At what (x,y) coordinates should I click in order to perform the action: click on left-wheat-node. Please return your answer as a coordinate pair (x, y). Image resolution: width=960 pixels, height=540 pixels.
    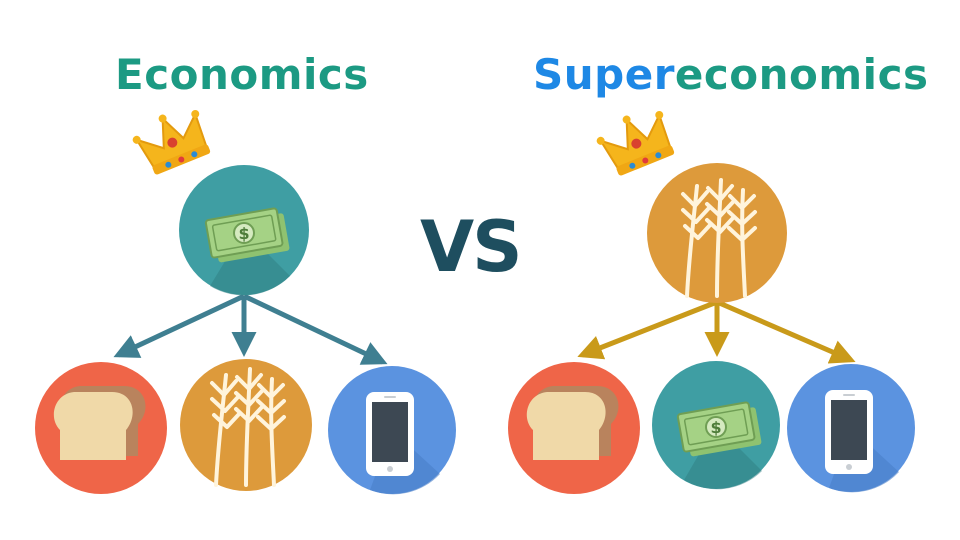
    Looking at the image, I should click on (246, 425).